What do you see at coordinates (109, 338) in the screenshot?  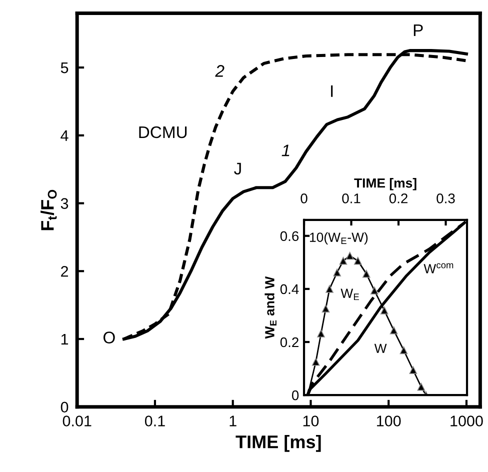 I see `annotation: O` at bounding box center [109, 338].